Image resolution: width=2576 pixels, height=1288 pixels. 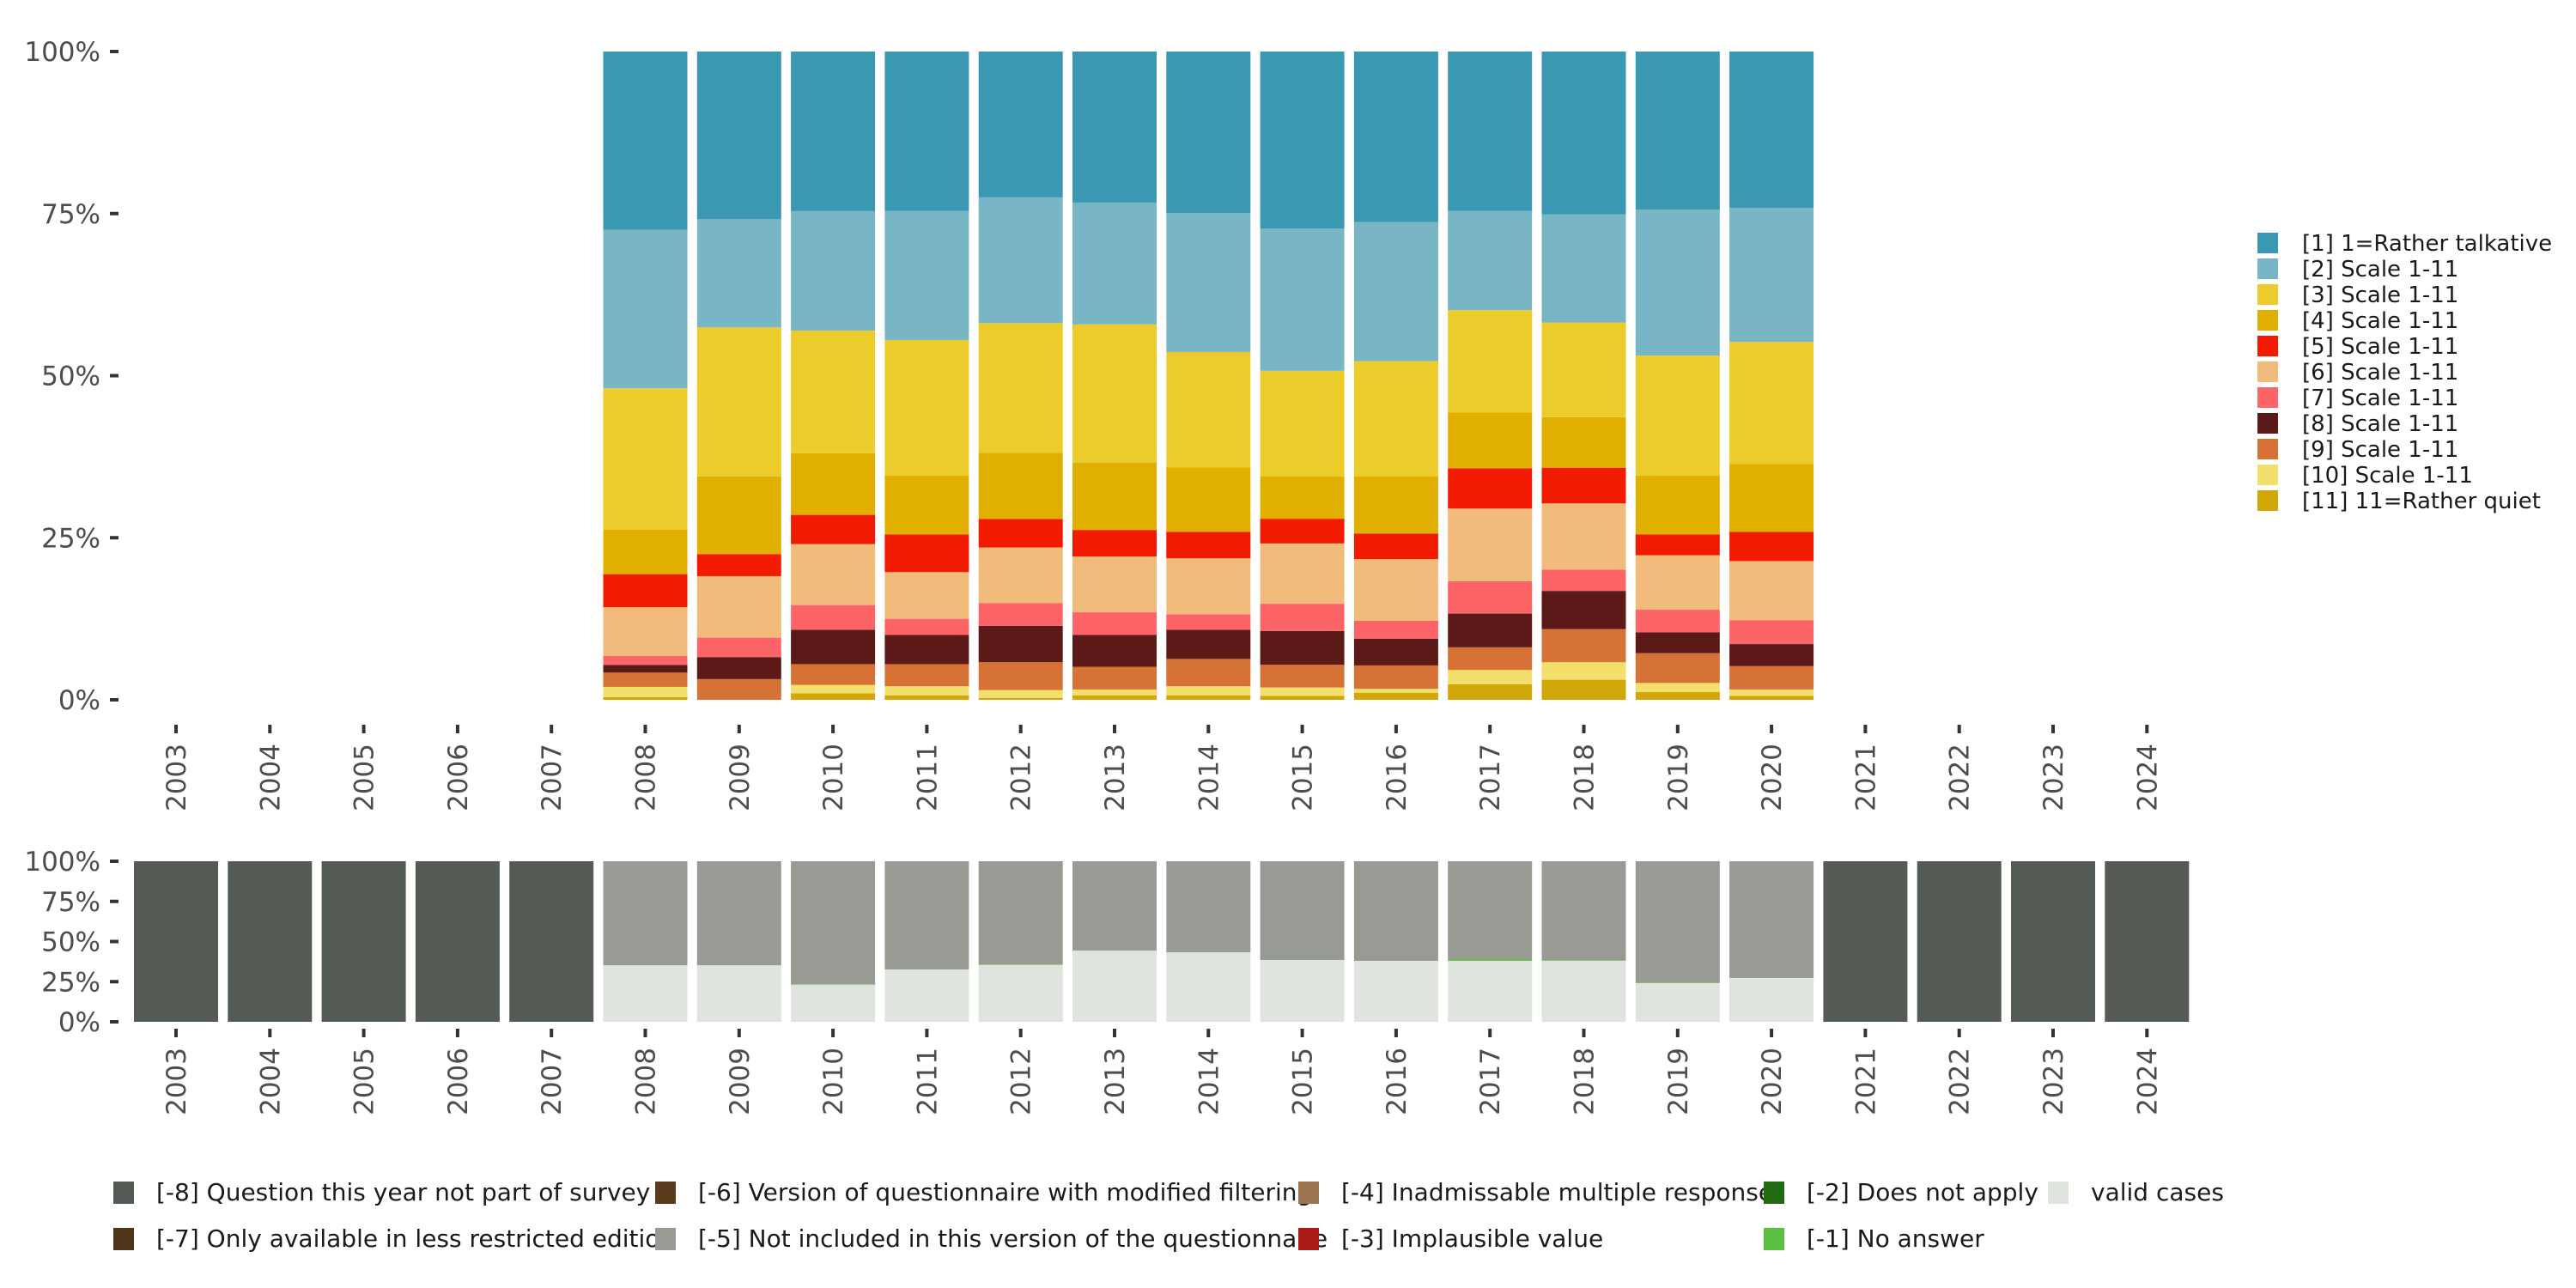 What do you see at coordinates (2357, 424) in the screenshot?
I see `legend-item: [8] Scale 1-11` at bounding box center [2357, 424].